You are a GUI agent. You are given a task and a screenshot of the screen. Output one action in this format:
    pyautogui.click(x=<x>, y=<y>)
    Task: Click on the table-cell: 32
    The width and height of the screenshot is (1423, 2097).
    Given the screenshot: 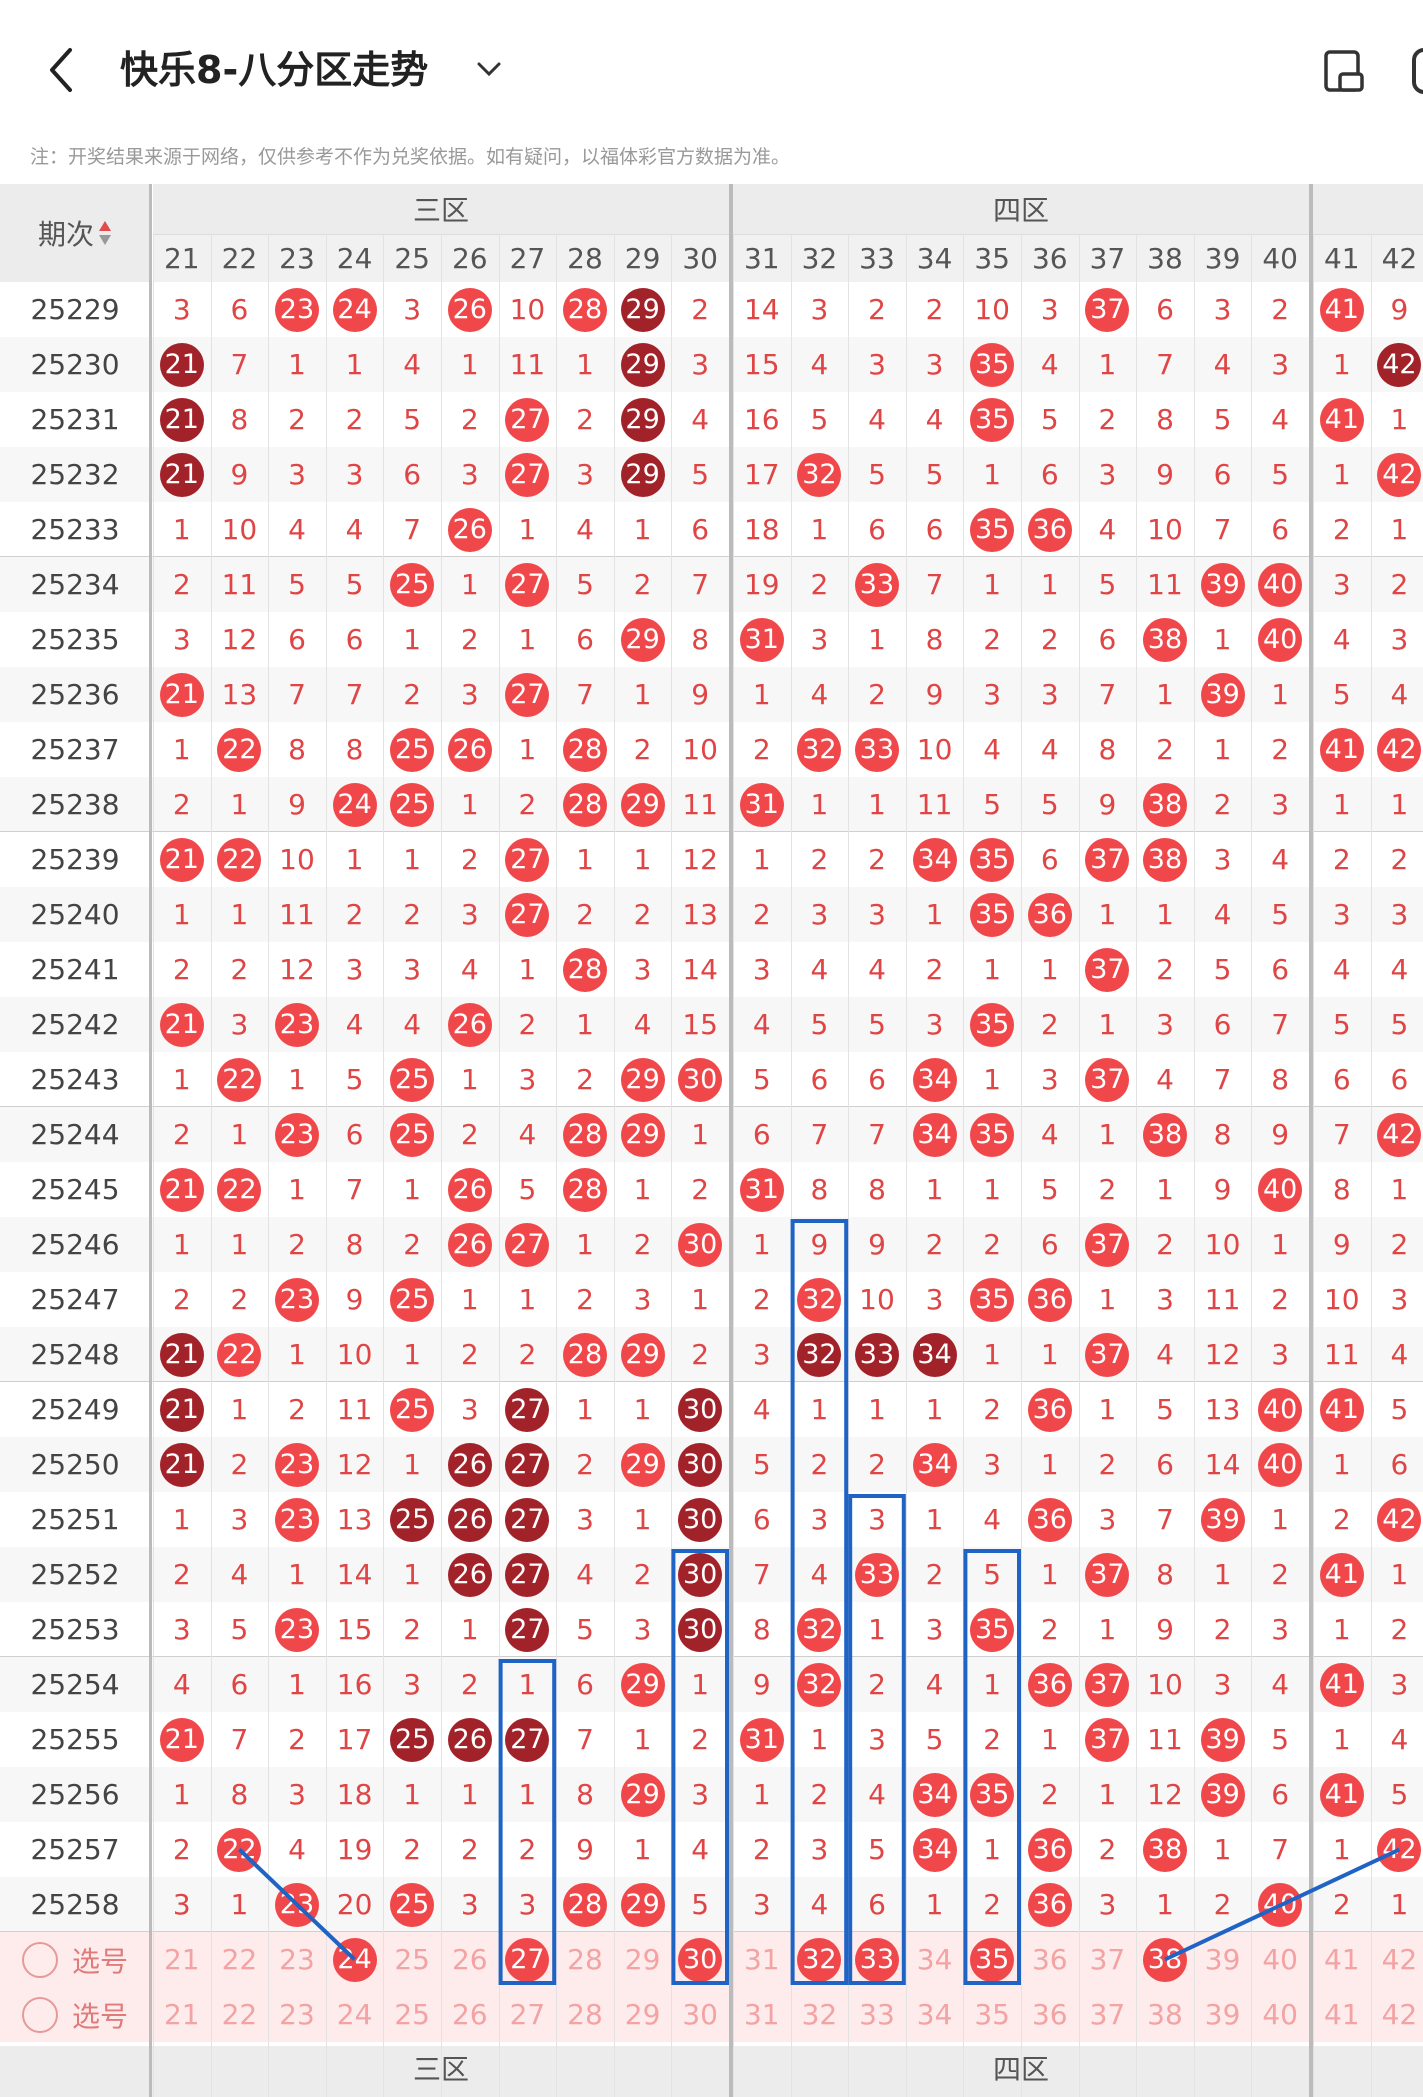 What is the action you would take?
    pyautogui.click(x=820, y=1354)
    